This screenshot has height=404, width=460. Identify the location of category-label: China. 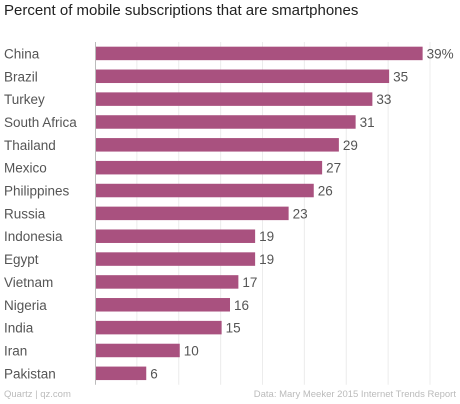
(22, 53).